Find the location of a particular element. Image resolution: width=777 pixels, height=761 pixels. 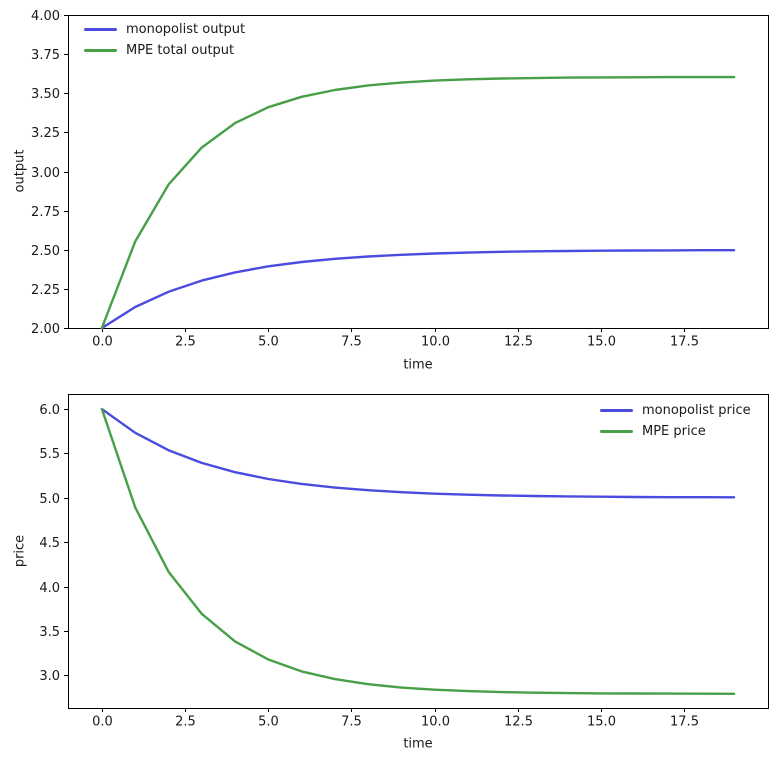

y-tick-label: 5.0 is located at coordinates (49, 499).